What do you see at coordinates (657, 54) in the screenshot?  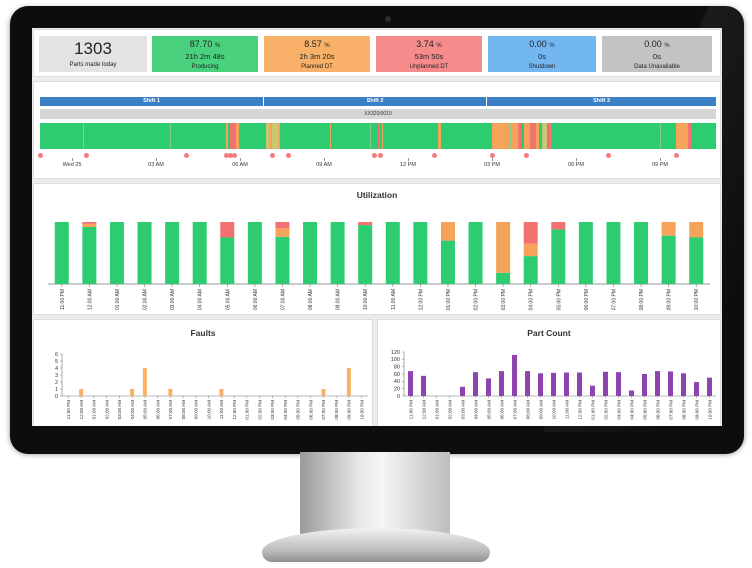 I see `data-unavailable-card: 0.00 % 0s Data Unavailable` at bounding box center [657, 54].